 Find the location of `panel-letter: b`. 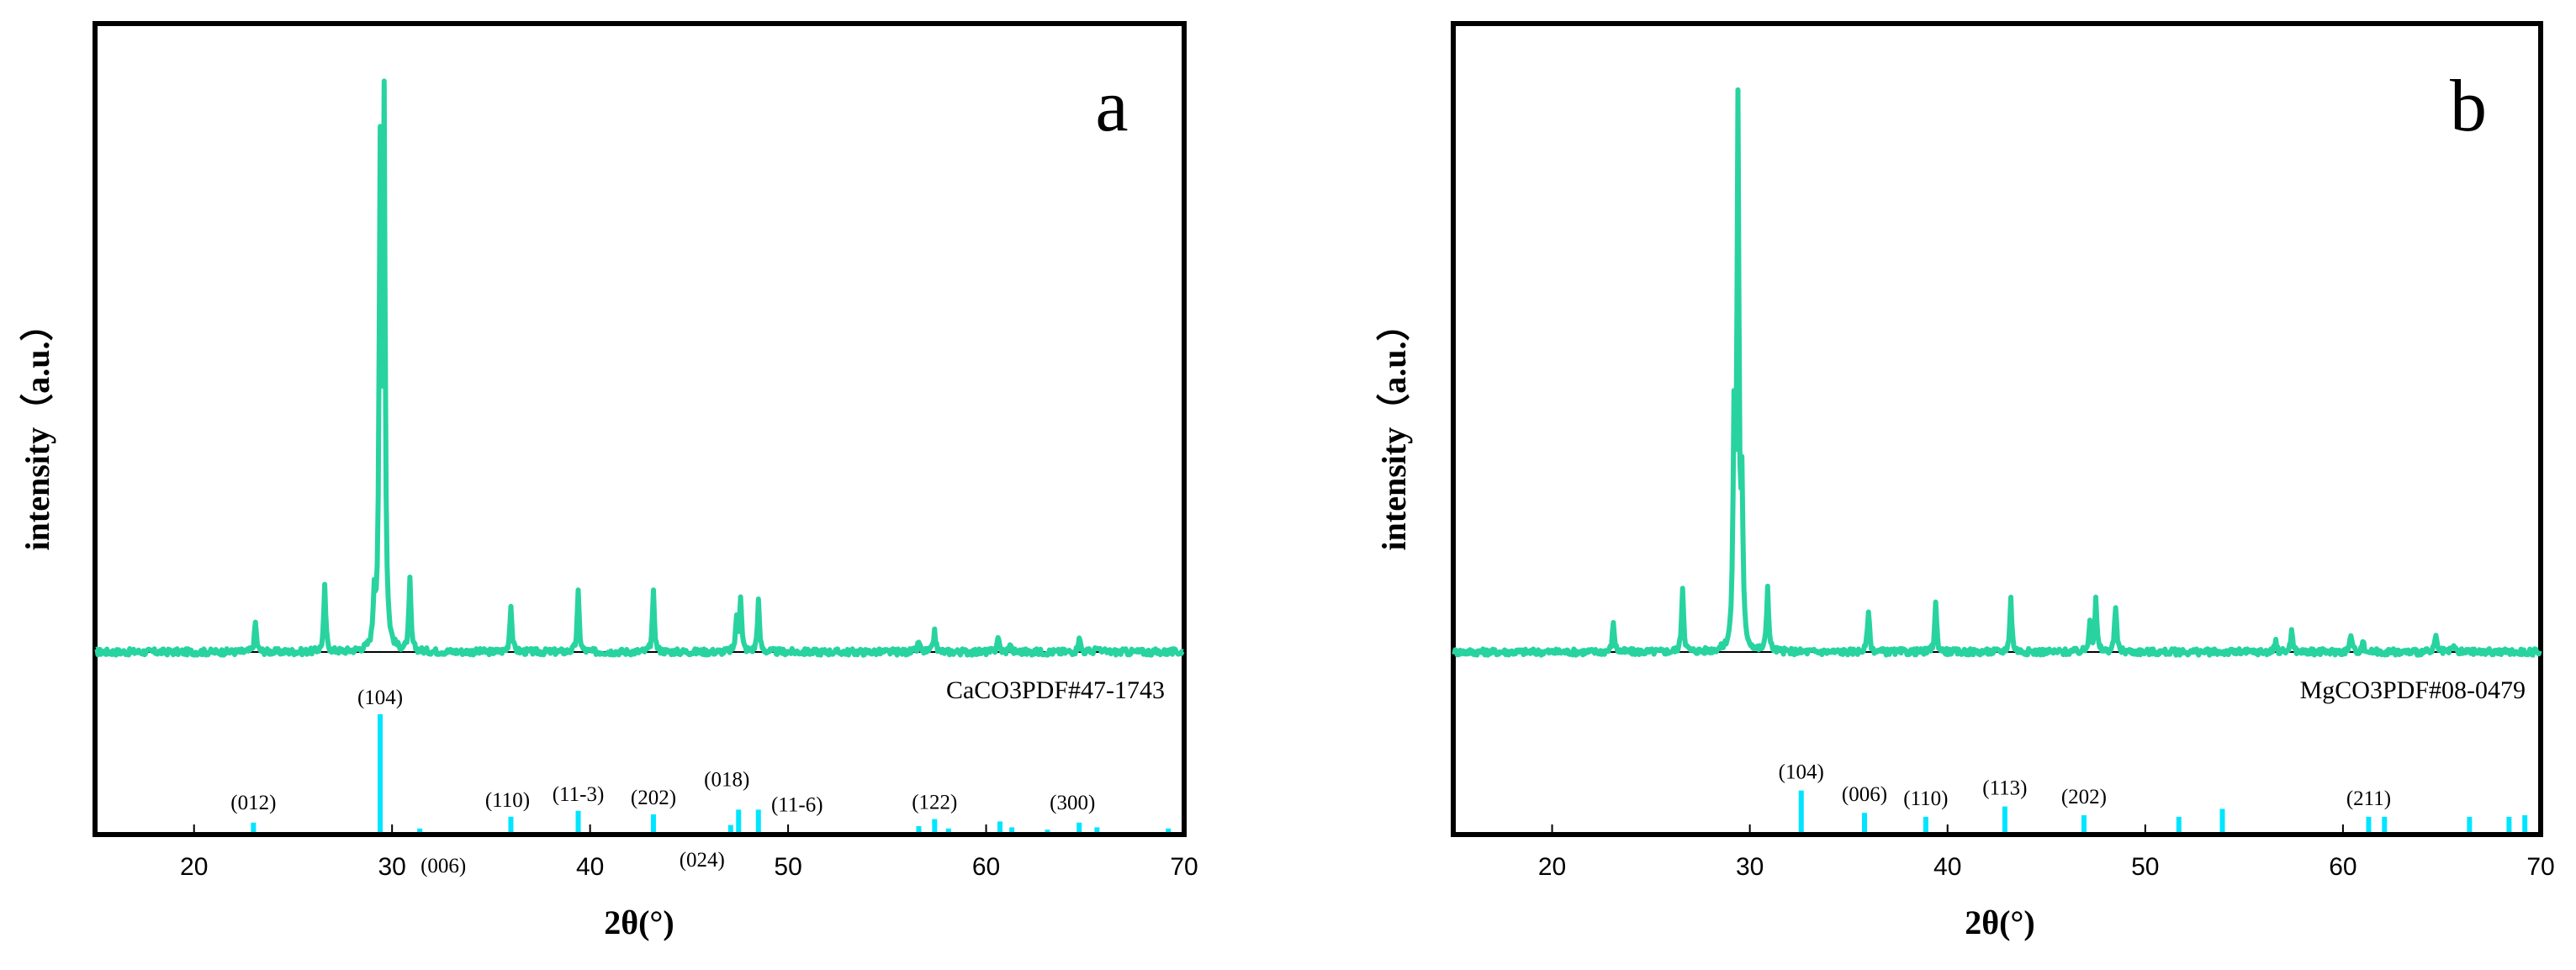

panel-letter: b is located at coordinates (2468, 107).